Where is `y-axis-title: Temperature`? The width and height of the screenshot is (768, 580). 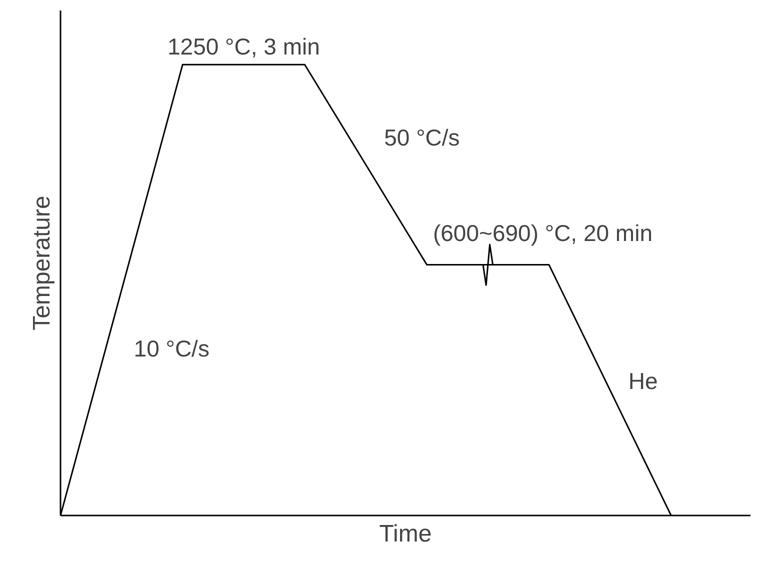 y-axis-title: Temperature is located at coordinates (42, 263).